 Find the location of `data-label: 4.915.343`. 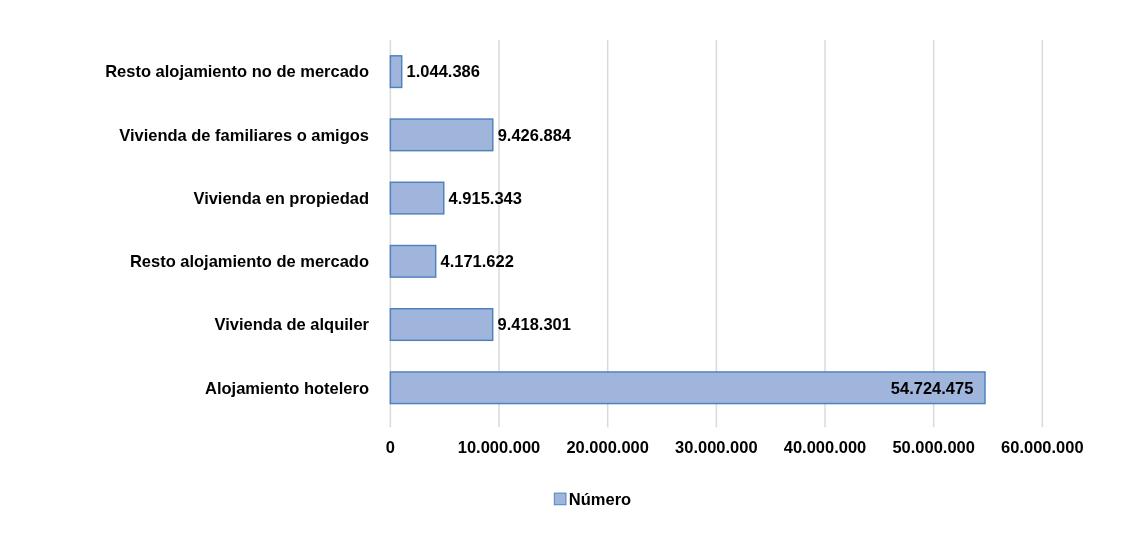

data-label: 4.915.343 is located at coordinates (485, 197).